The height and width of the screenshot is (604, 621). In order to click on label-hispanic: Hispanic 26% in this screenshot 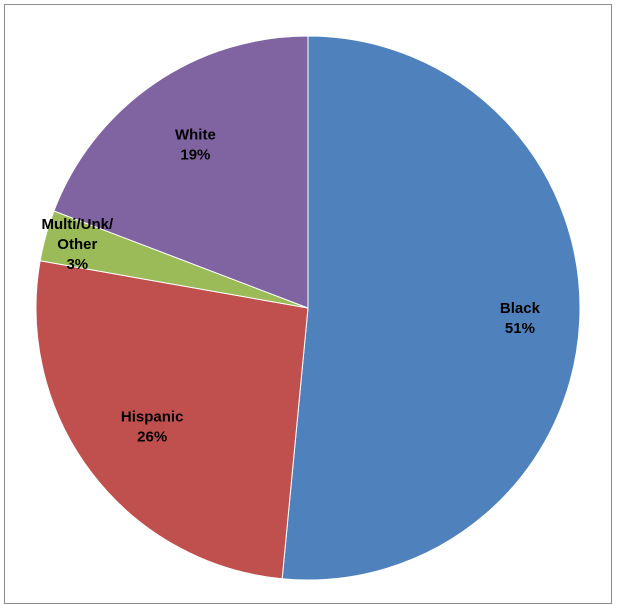, I will do `click(152, 427)`.